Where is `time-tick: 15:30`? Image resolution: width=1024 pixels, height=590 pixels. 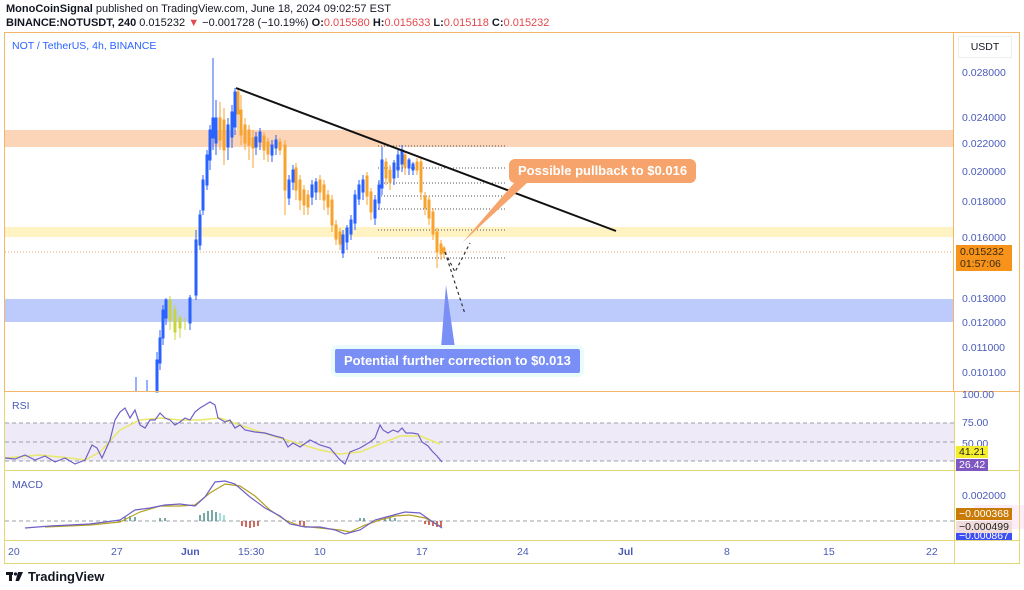
time-tick: 15:30 is located at coordinates (251, 552).